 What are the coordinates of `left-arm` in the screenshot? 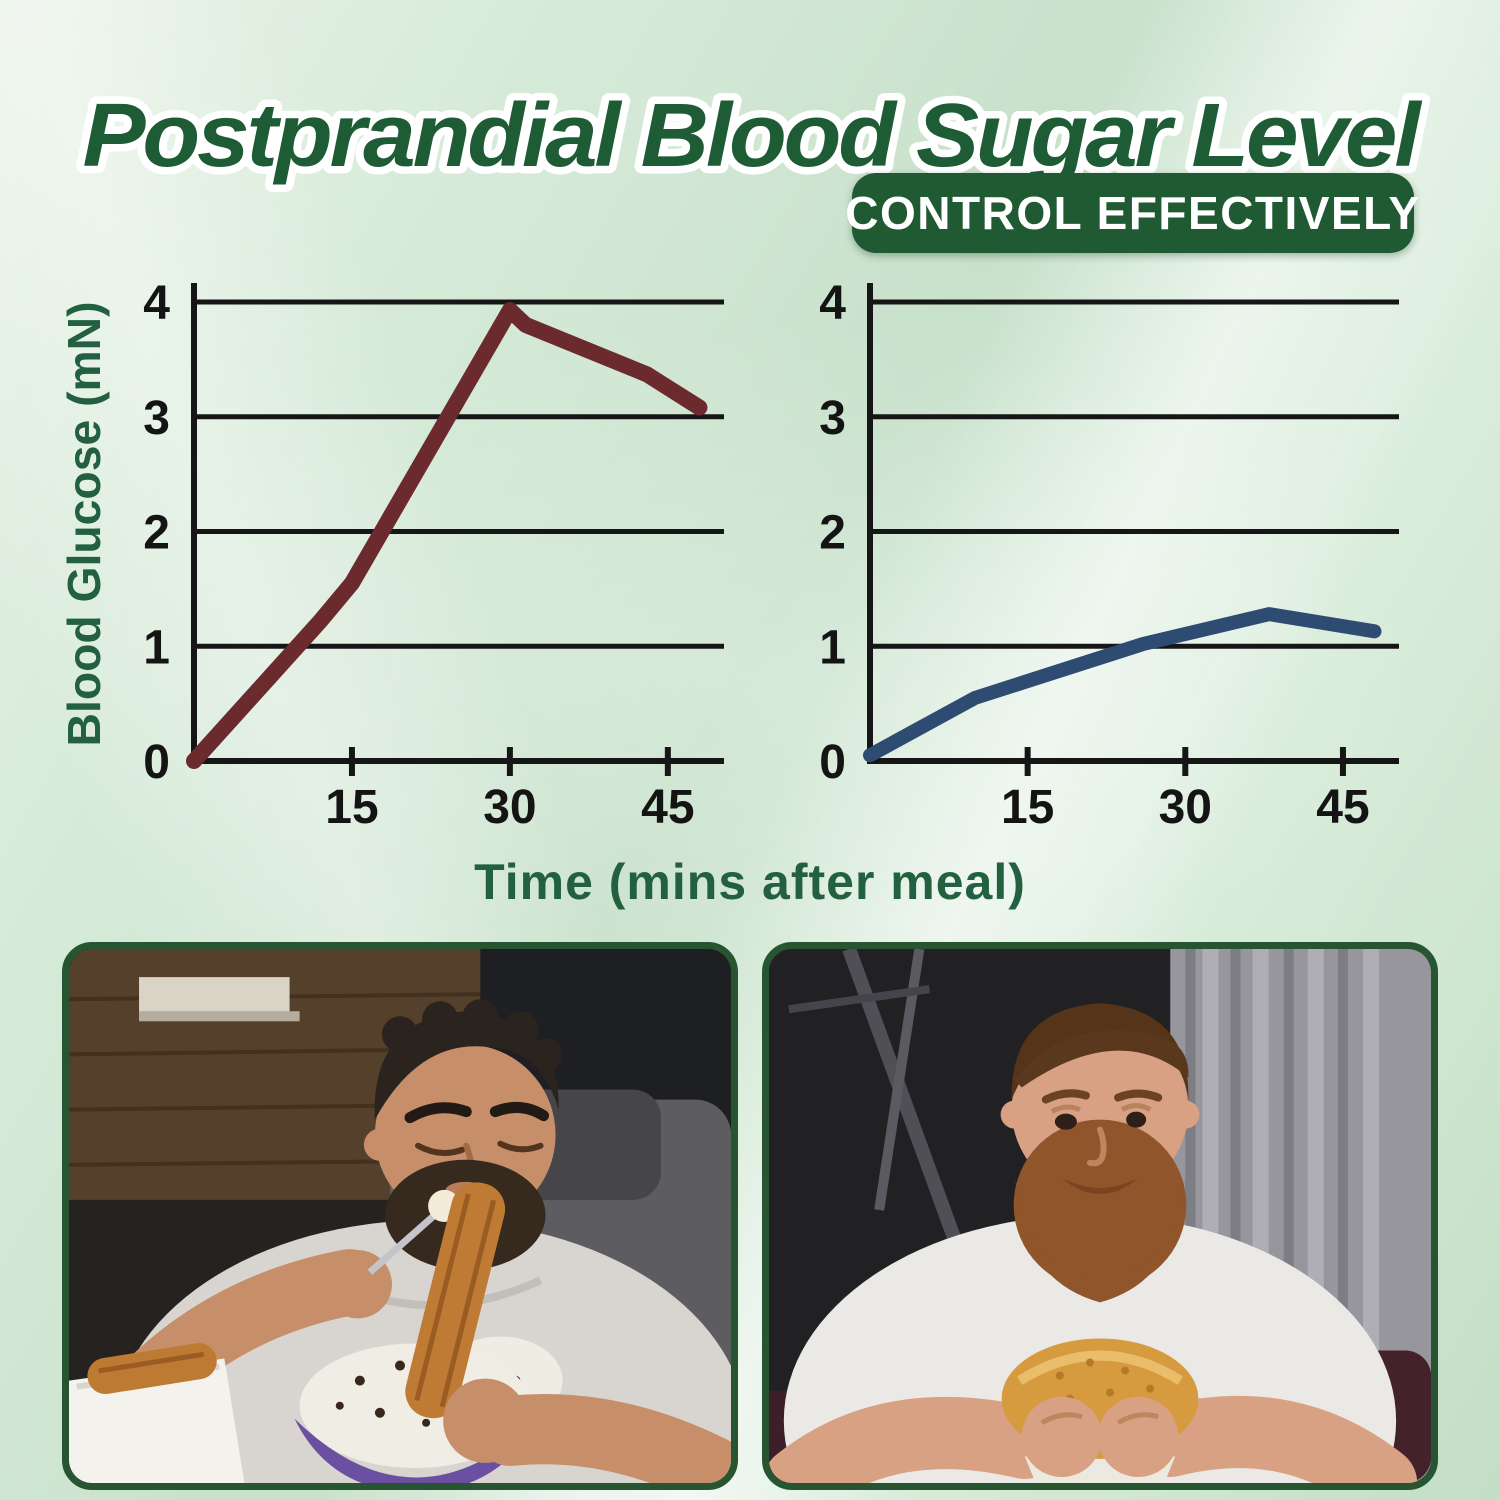 It's located at (915, 1439).